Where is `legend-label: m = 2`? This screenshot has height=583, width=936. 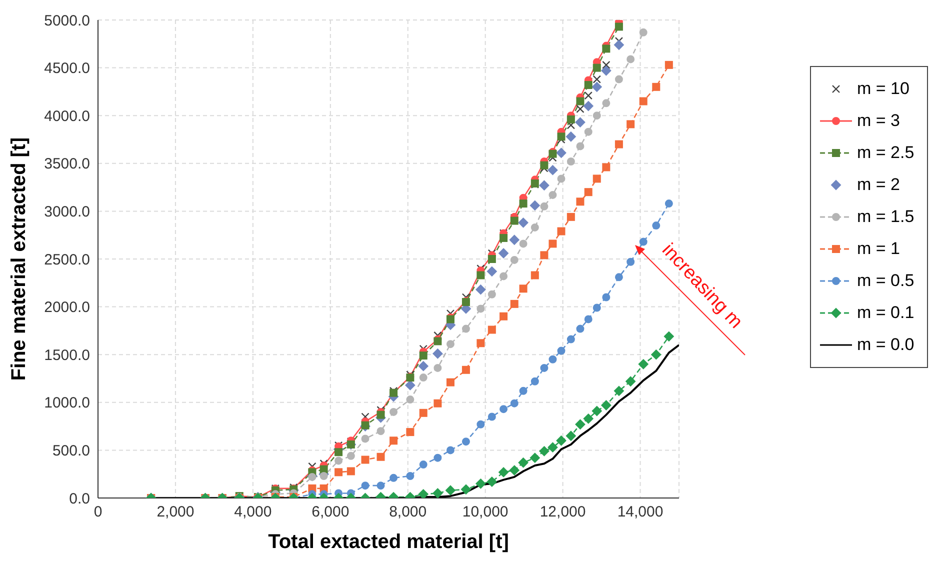 legend-label: m = 2 is located at coordinates (878, 185).